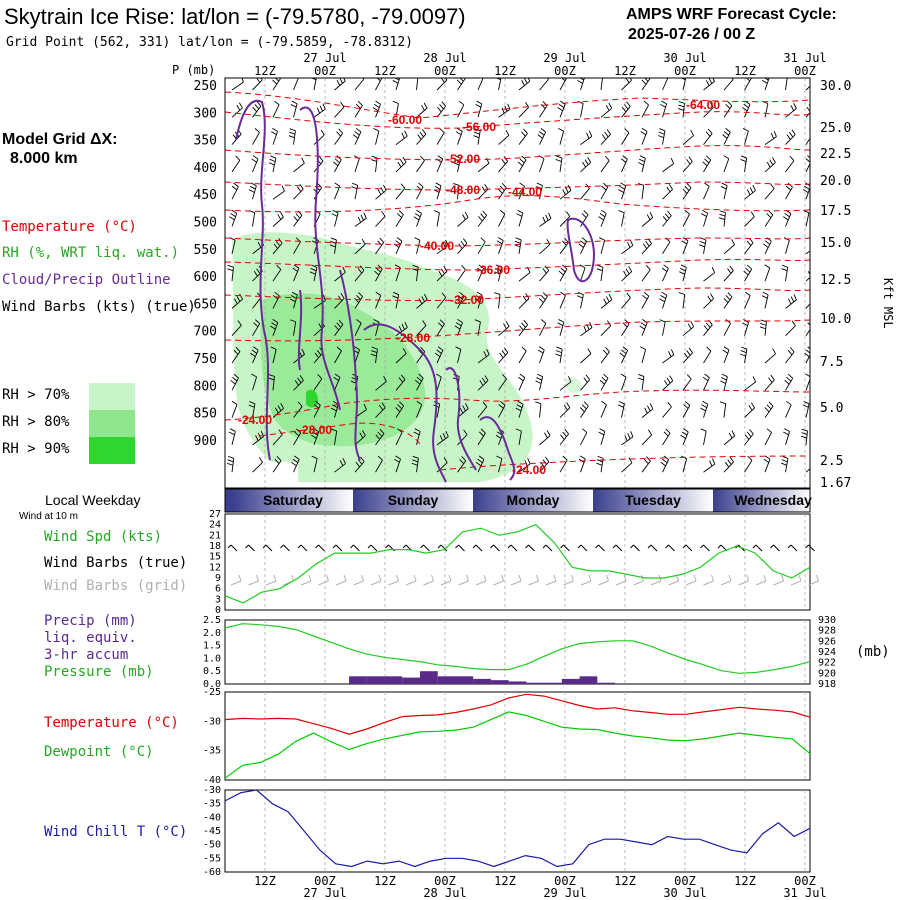  I want to click on pressure-line, so click(517, 648).